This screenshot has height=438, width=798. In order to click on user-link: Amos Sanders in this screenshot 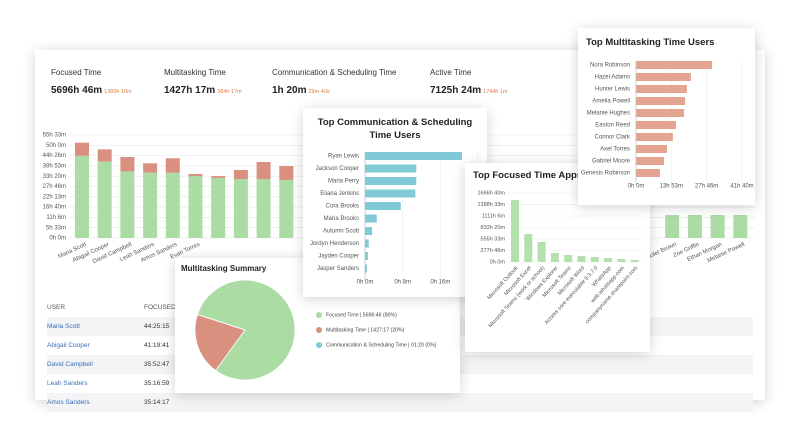, I will do `click(68, 402)`.